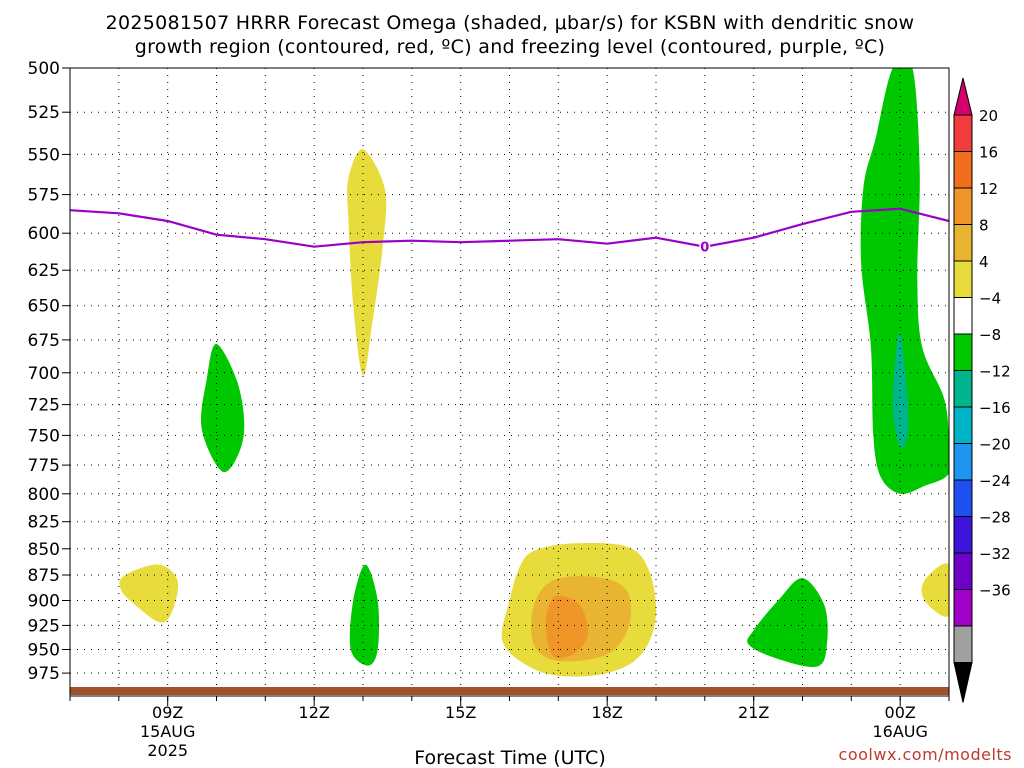 This screenshot has height=768, width=1024. I want to click on y-tick-label: 825, so click(44, 523).